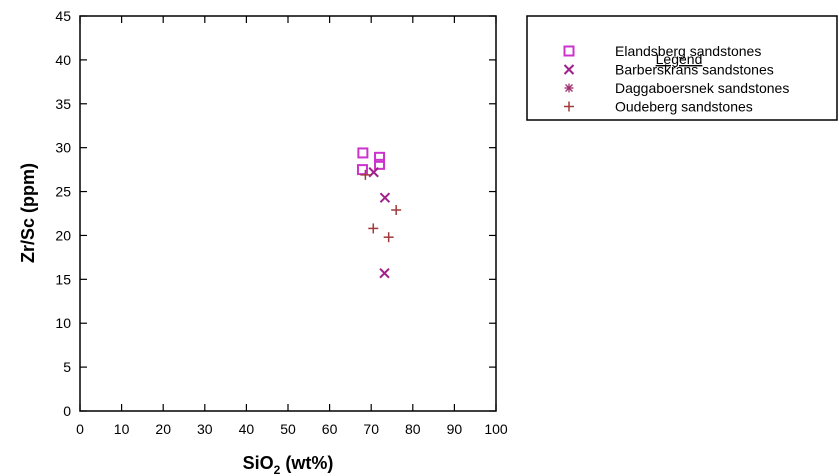 The image size is (839, 476). Describe the element at coordinates (63, 104) in the screenshot. I see `y-tick-label: 35` at that location.